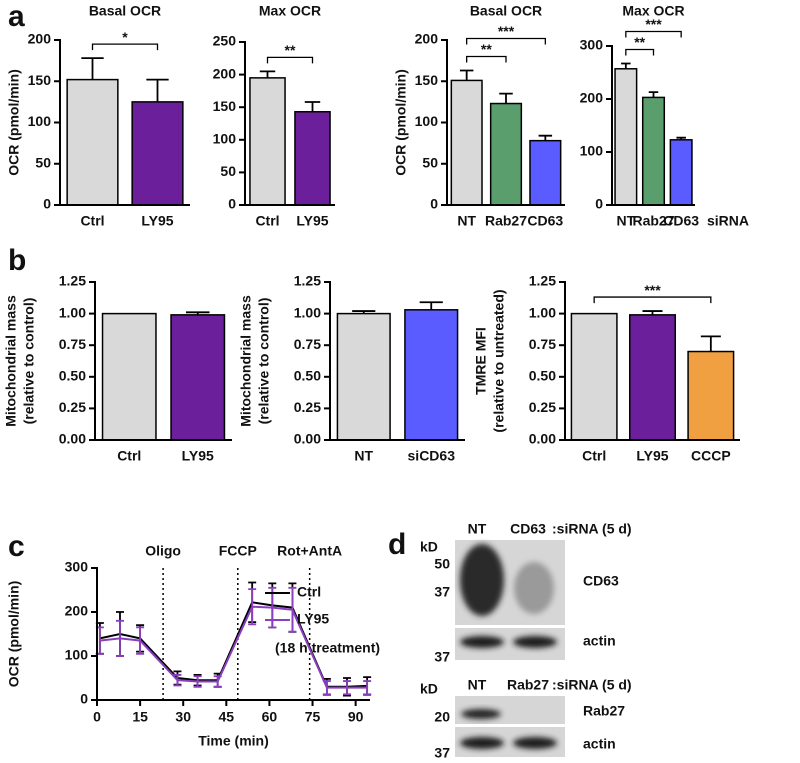 This screenshot has height=763, width=800. I want to click on legend-note: (18 h treatment), so click(327, 648).